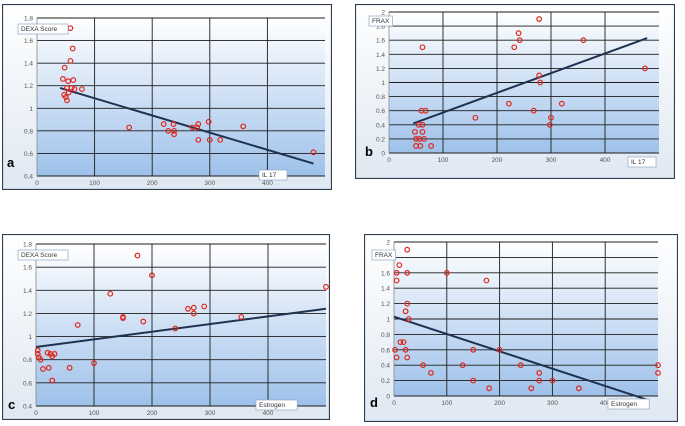  I want to click on x-tick-label: 0, so click(394, 403).